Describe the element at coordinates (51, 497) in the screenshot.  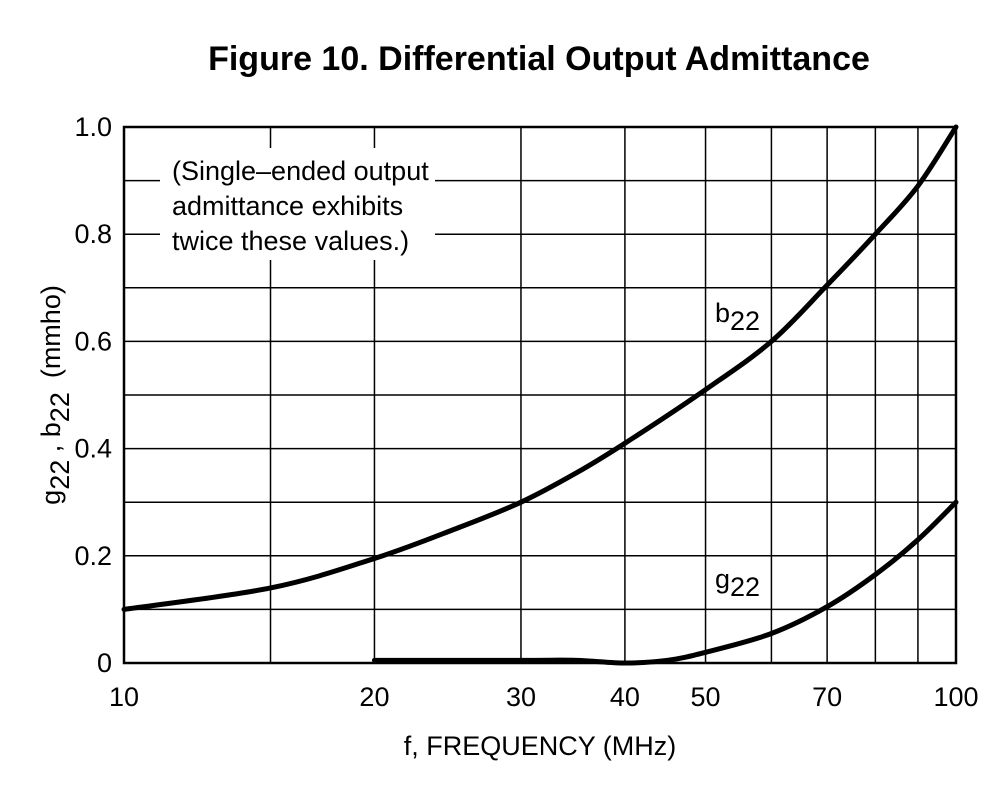
I see `y-axis-label-g: g` at that location.